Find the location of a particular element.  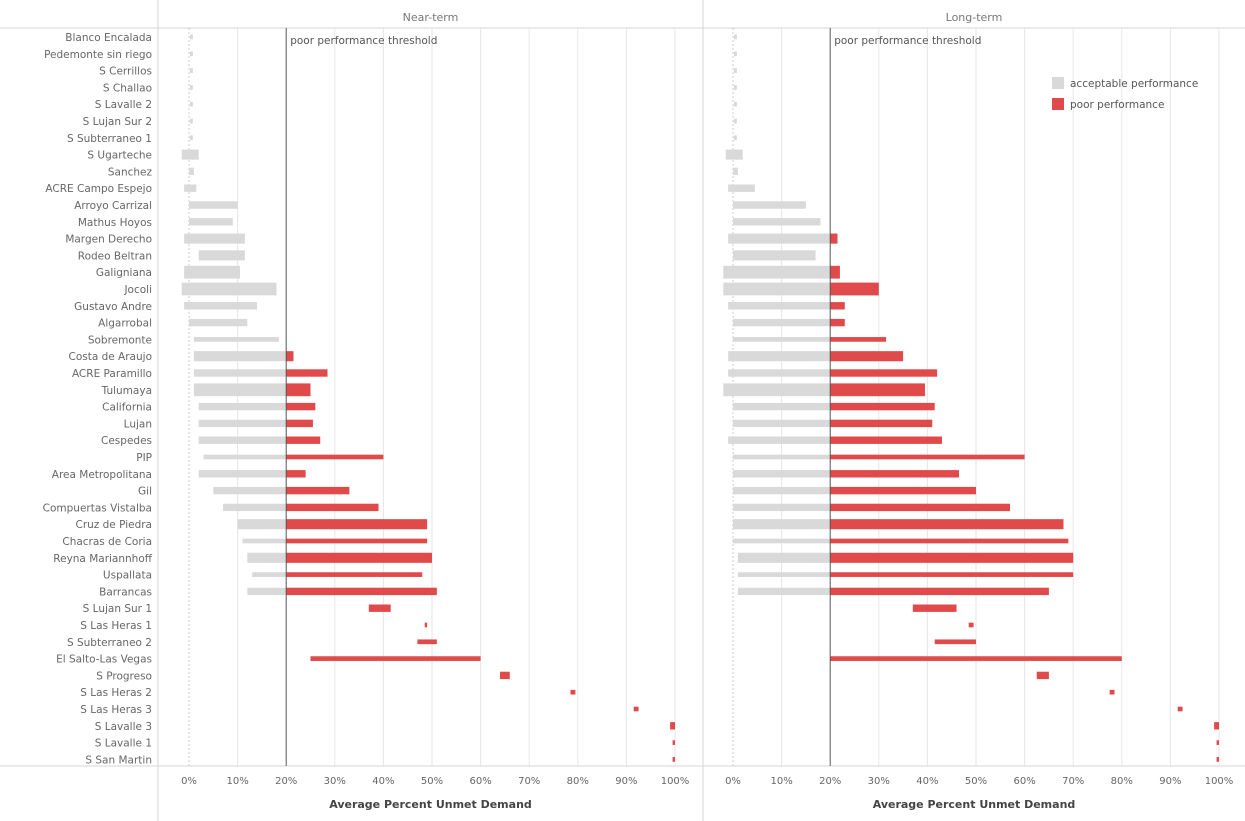

category-label-s-lavalle-1: S Lavalle 1 is located at coordinates (123, 744).